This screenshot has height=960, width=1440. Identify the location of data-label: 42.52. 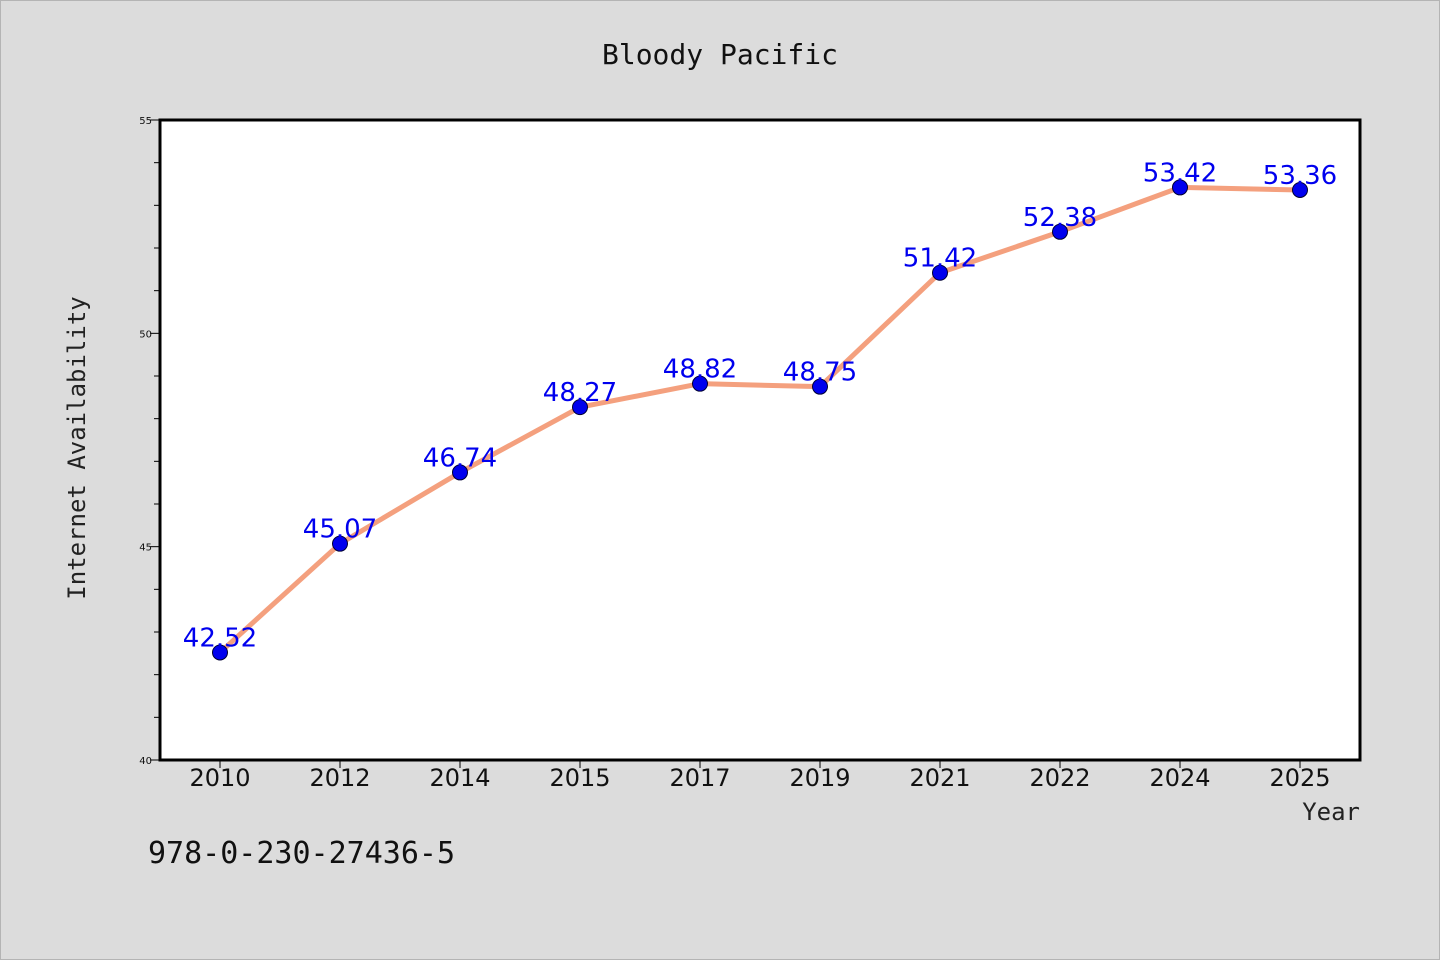
(220, 638).